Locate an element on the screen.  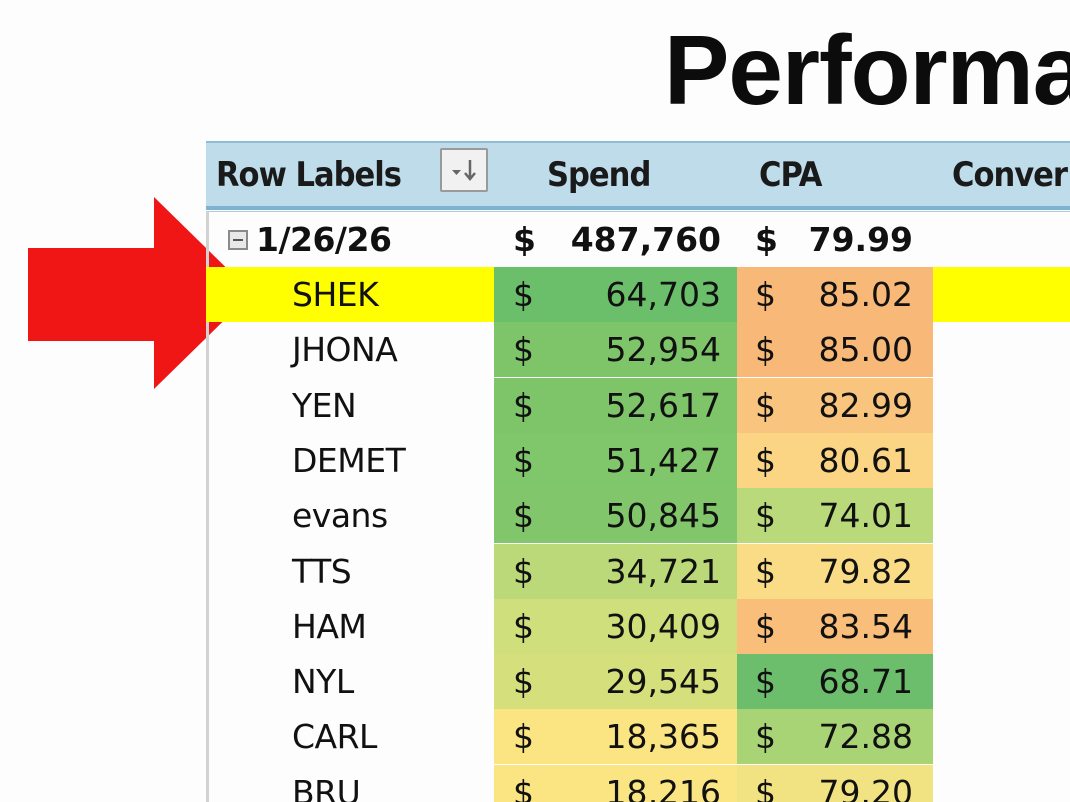
spend-value: 30,409 is located at coordinates (663, 626).